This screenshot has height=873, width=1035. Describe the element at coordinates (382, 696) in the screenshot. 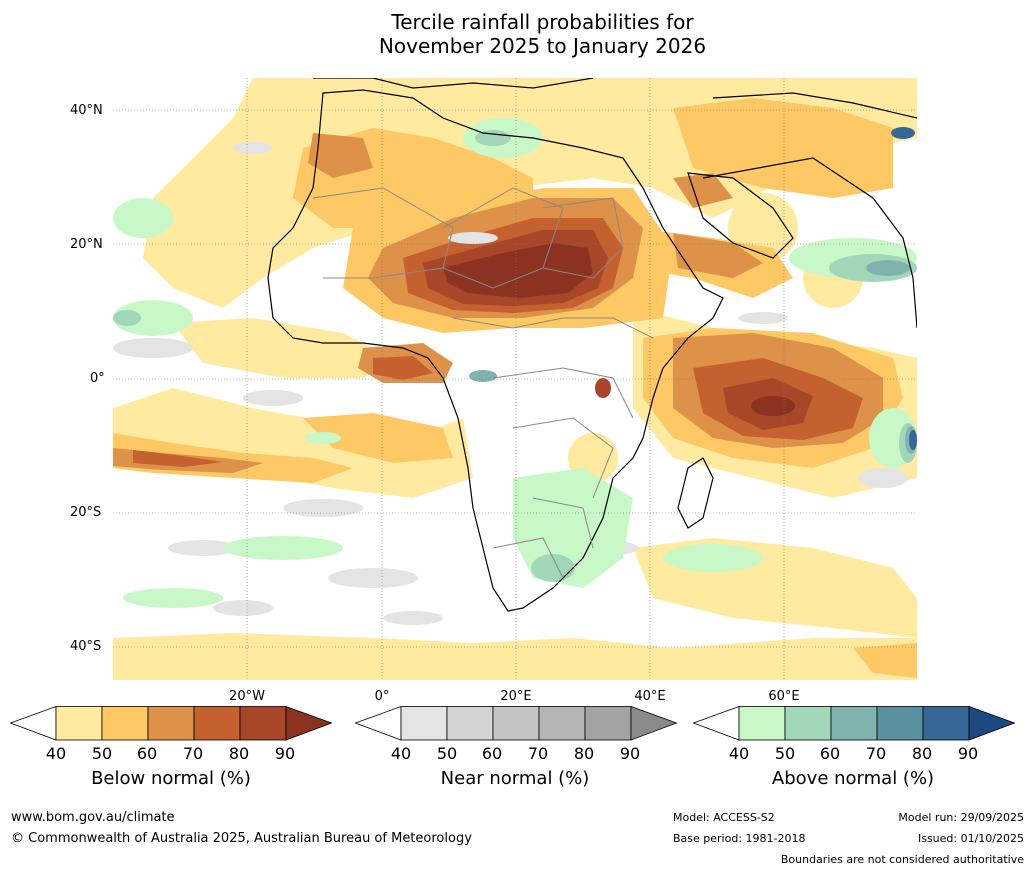

I see `lon-label-0: 0°` at that location.